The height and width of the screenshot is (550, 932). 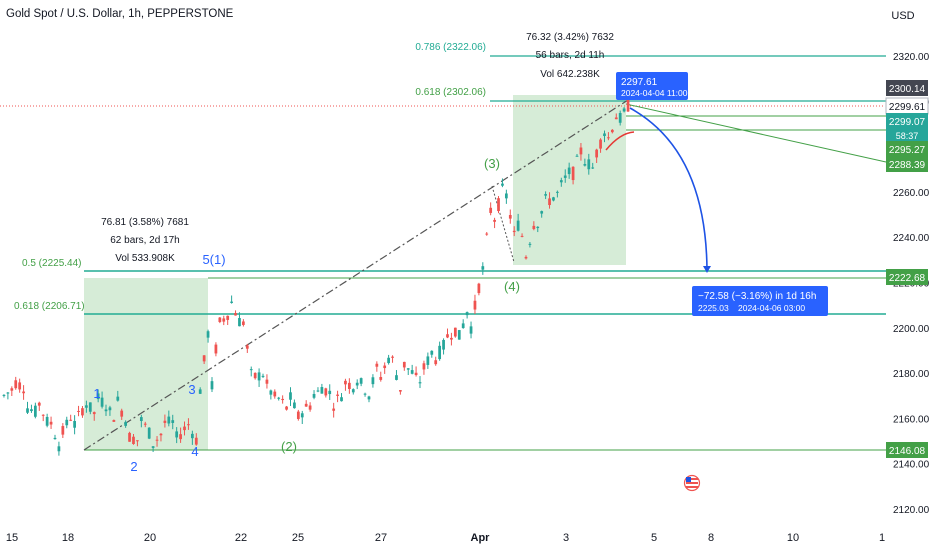 I want to click on price-tag-label: 2288.39, so click(x=907, y=165).